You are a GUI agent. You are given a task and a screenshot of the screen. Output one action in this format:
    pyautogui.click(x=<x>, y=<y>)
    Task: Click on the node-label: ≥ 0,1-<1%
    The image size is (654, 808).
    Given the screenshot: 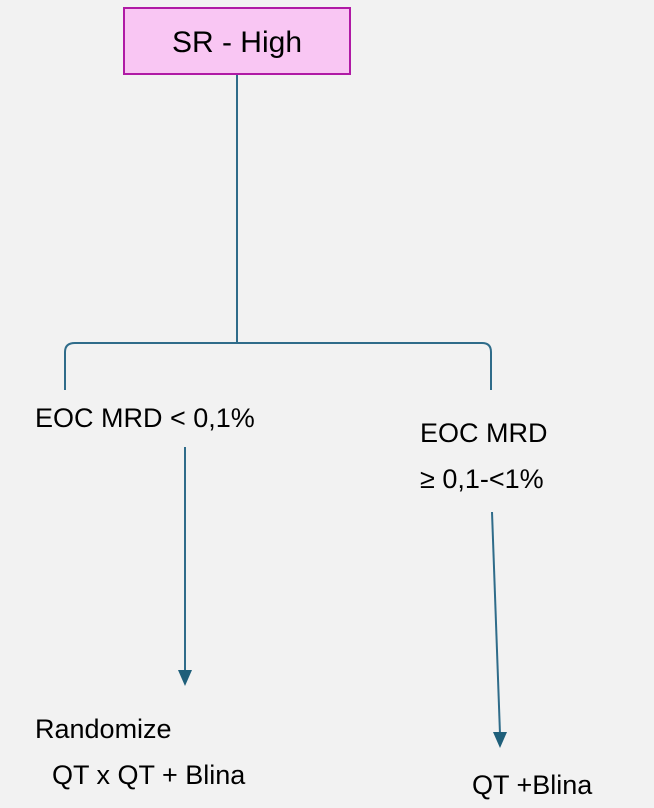 What is the action you would take?
    pyautogui.click(x=482, y=479)
    